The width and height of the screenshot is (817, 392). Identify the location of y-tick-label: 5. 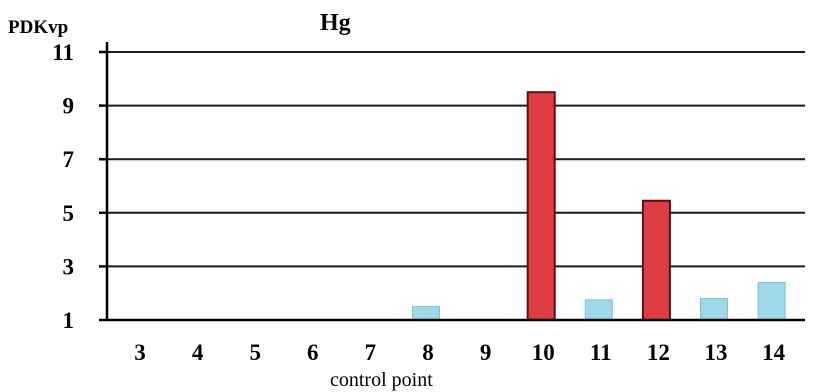
(69, 213).